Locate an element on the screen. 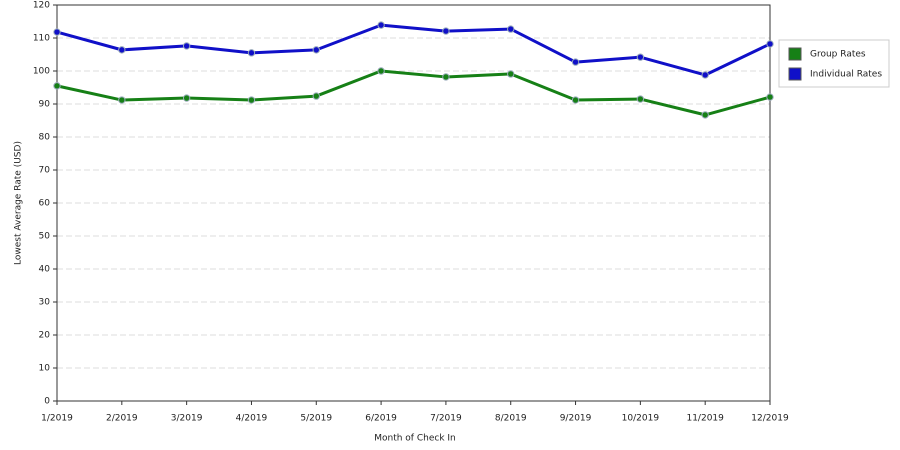  y-tick-label: 10 is located at coordinates (45, 369).